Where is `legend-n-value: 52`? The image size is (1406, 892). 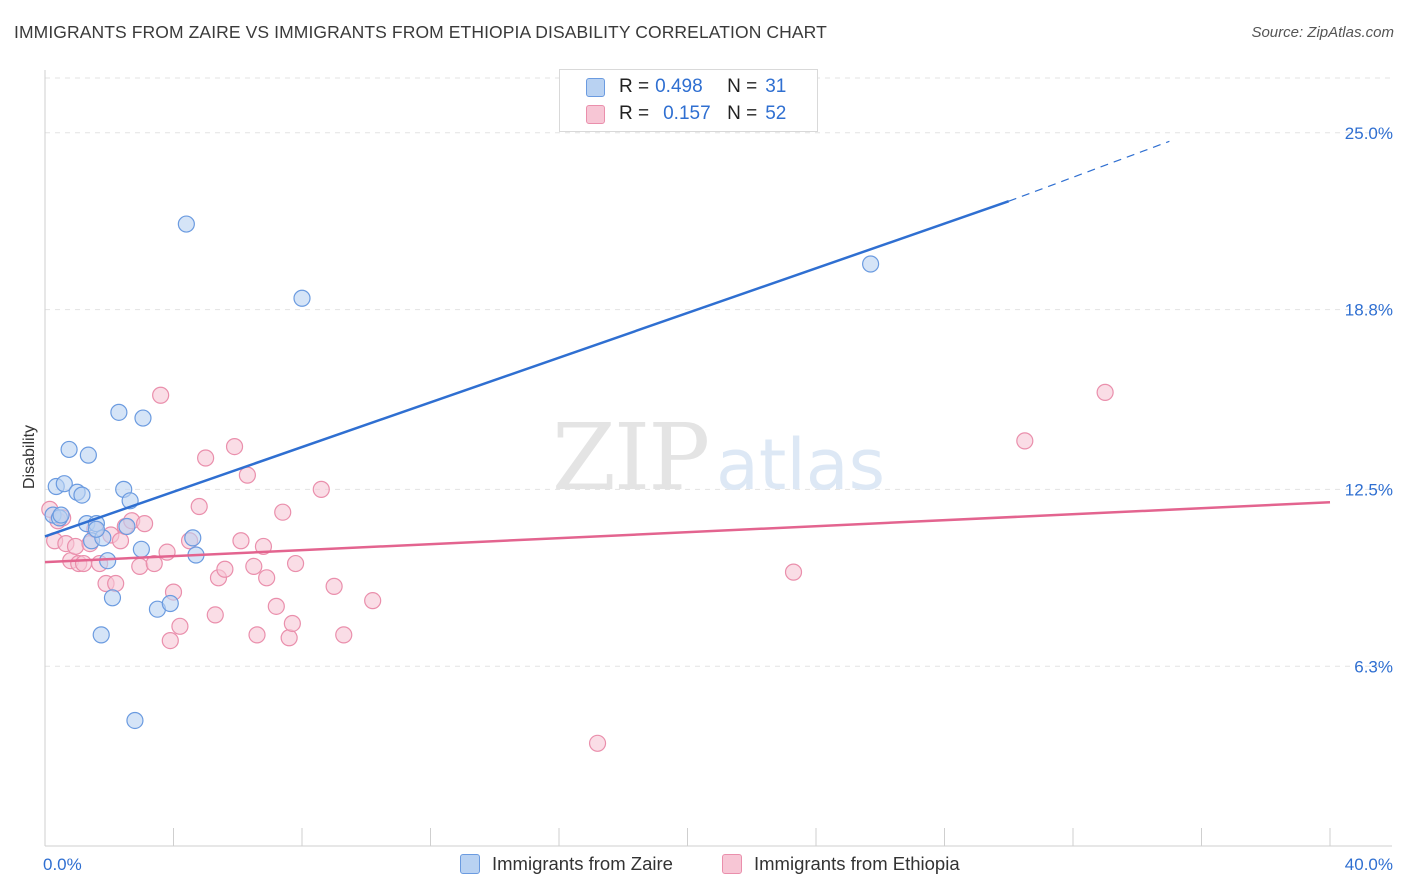 legend-n-value: 52 is located at coordinates (776, 113).